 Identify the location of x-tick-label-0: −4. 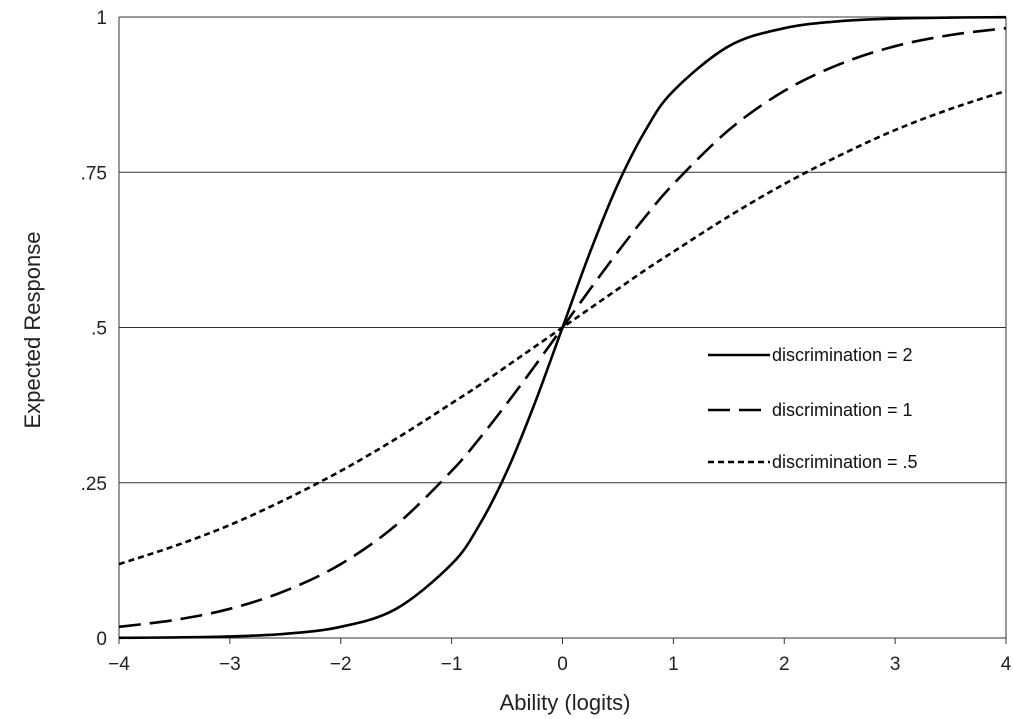
(119, 664).